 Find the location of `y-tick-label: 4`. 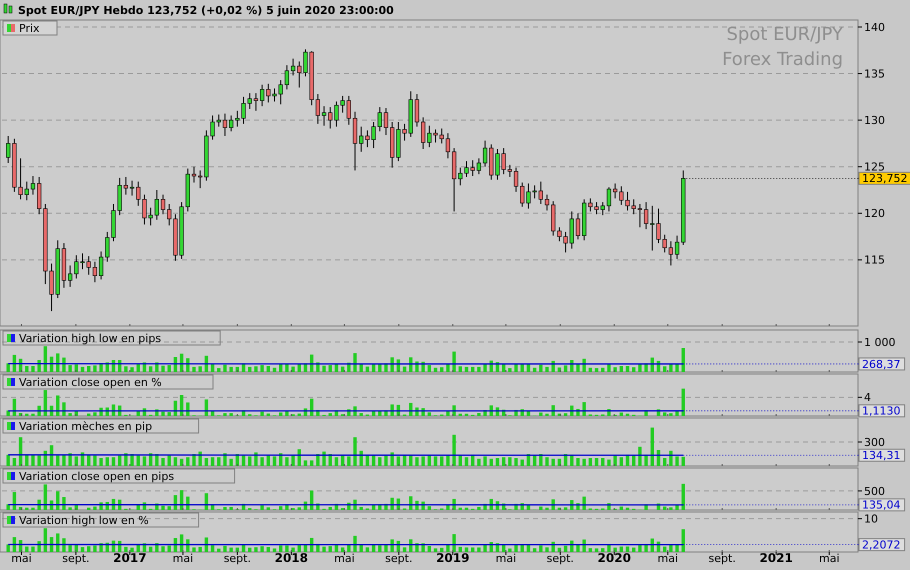

y-tick-label: 4 is located at coordinates (867, 397).